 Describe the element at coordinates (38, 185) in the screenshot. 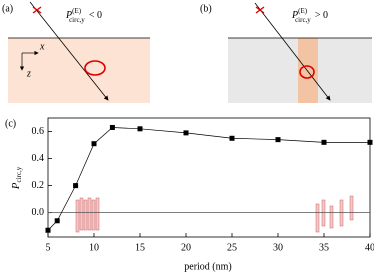

I see `y-tick-label: 0.2` at that location.